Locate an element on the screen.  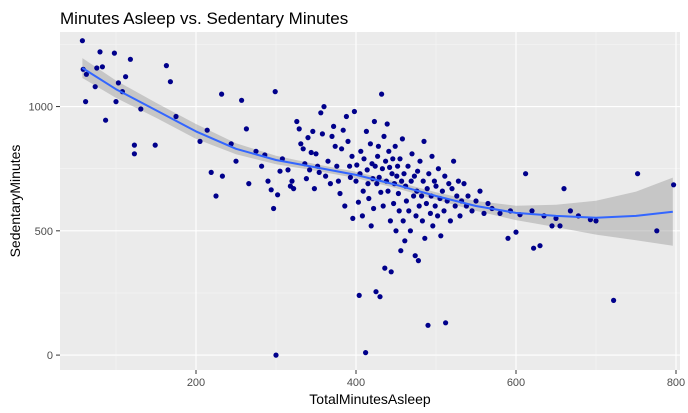
x-tick-label: 800 is located at coordinates (676, 383).